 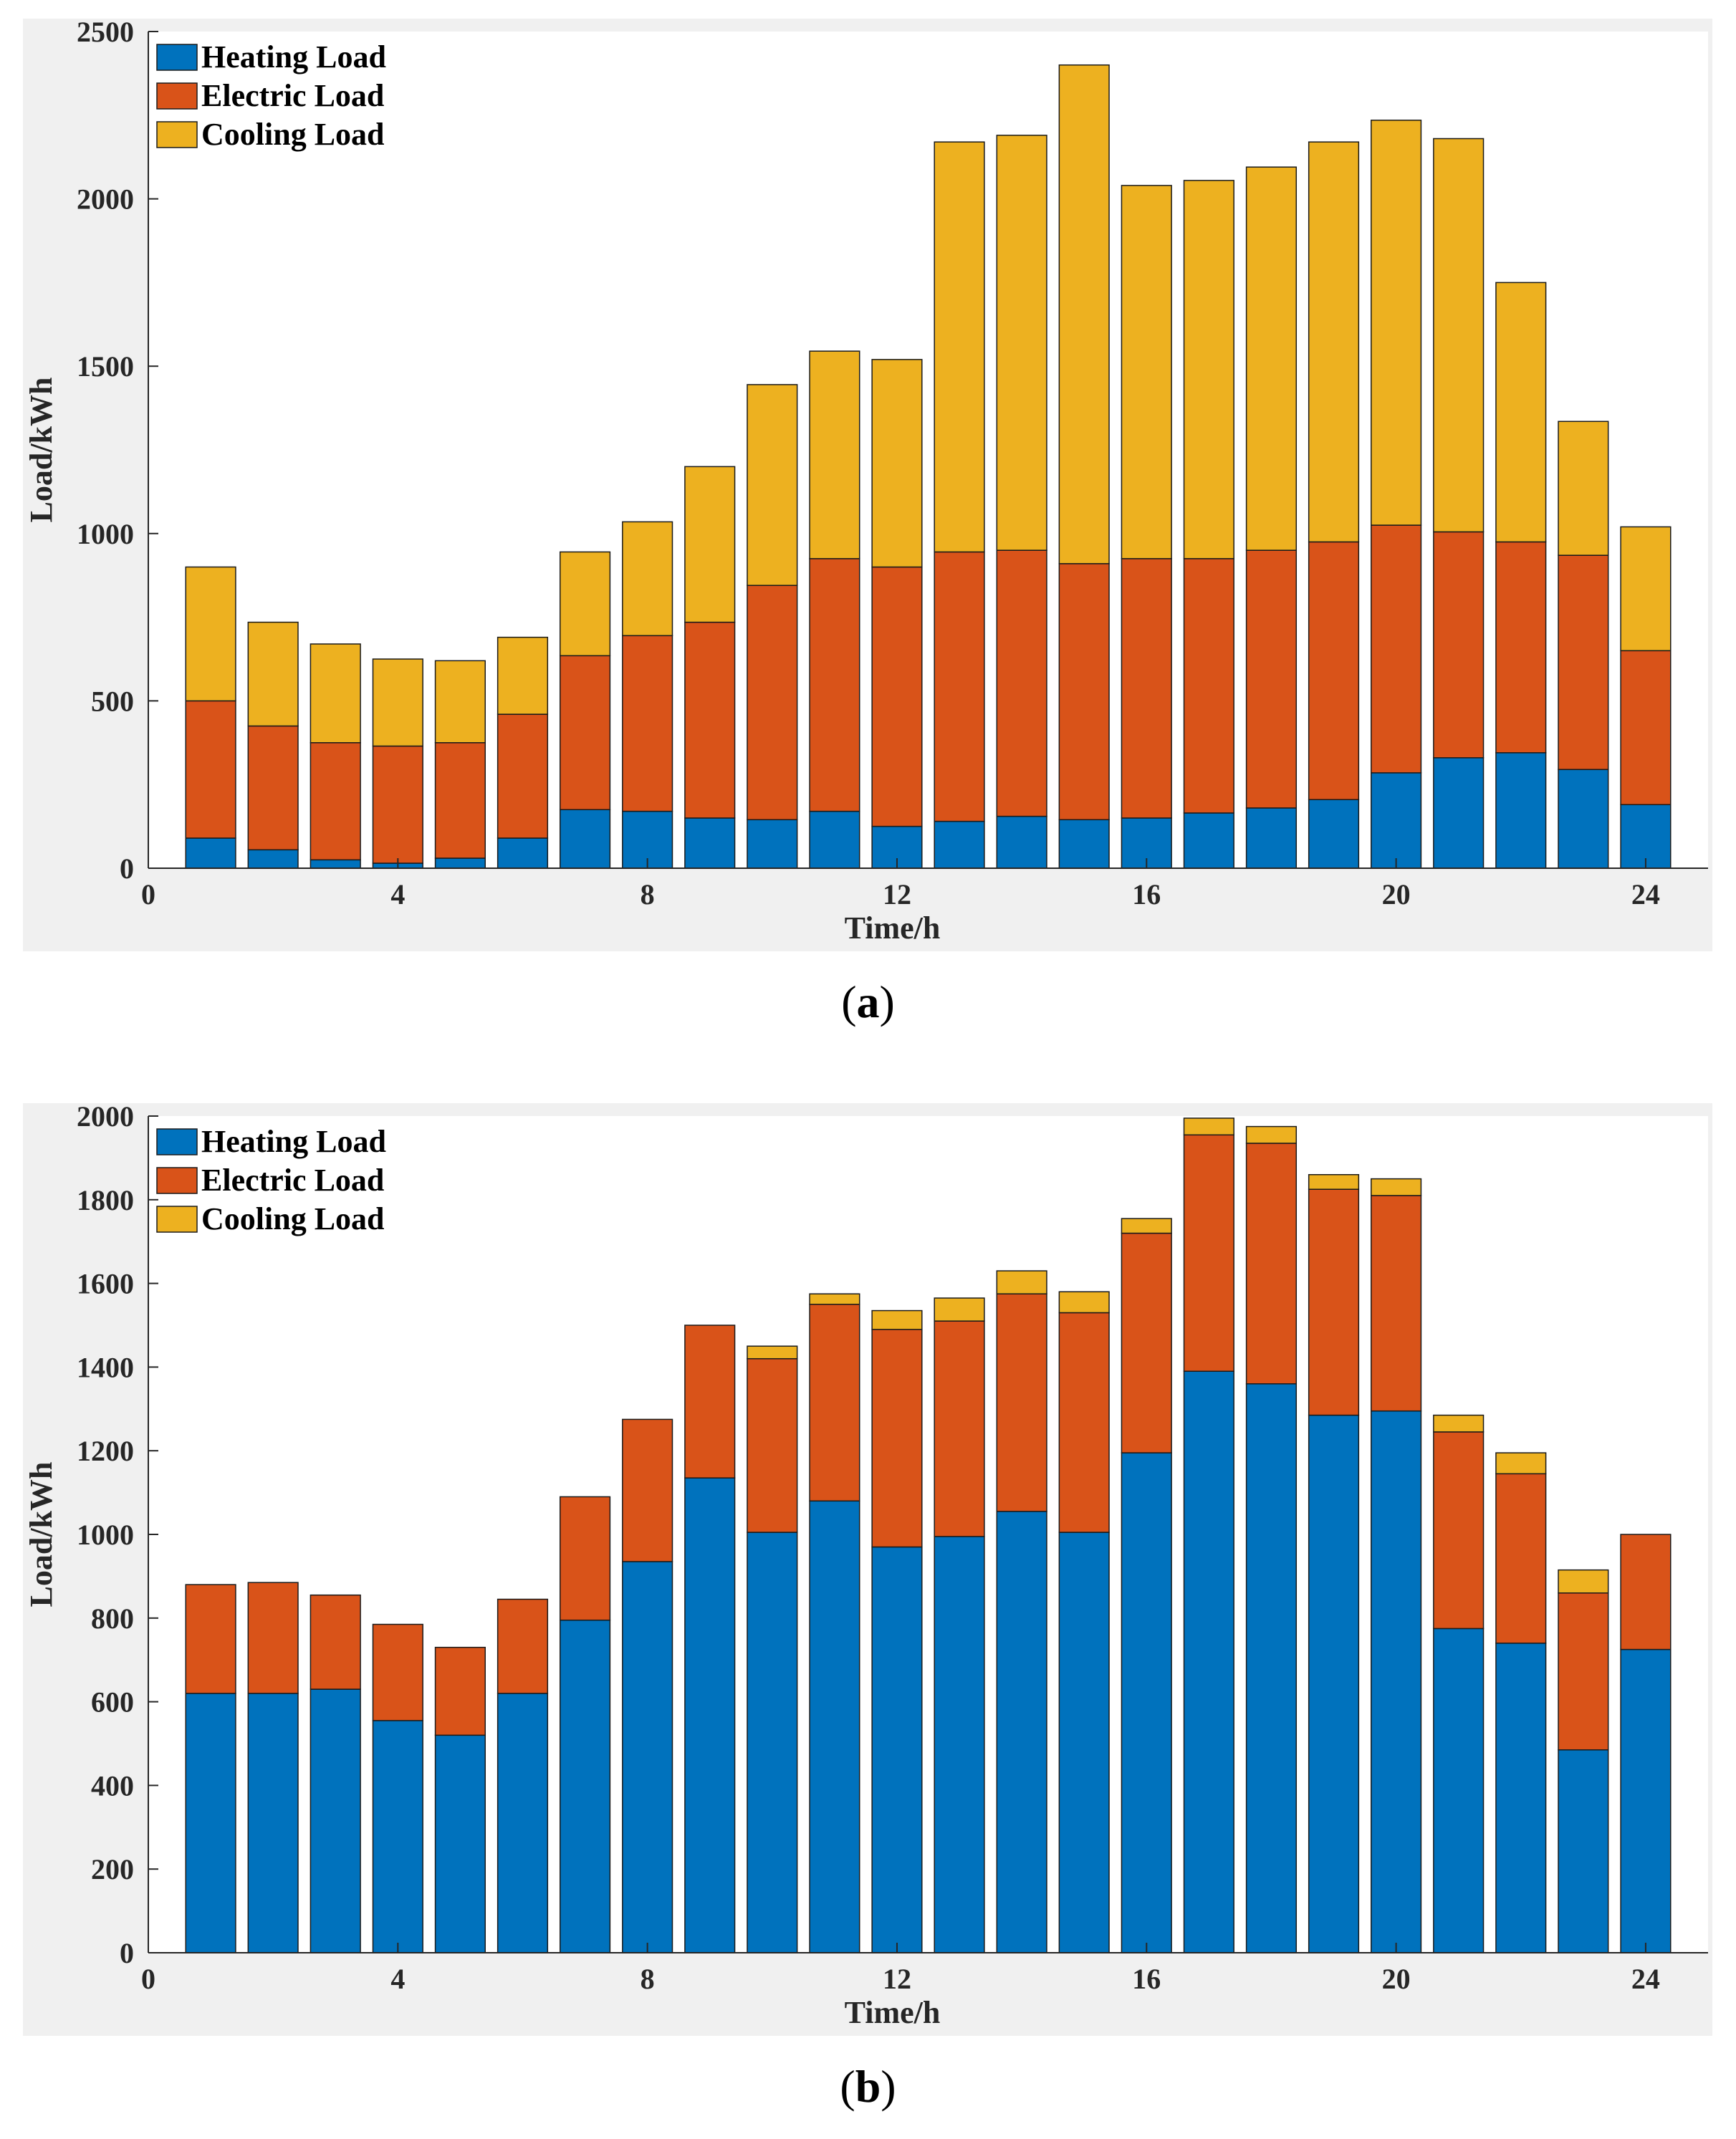 I want to click on caption-a-label: a, so click(x=868, y=1001).